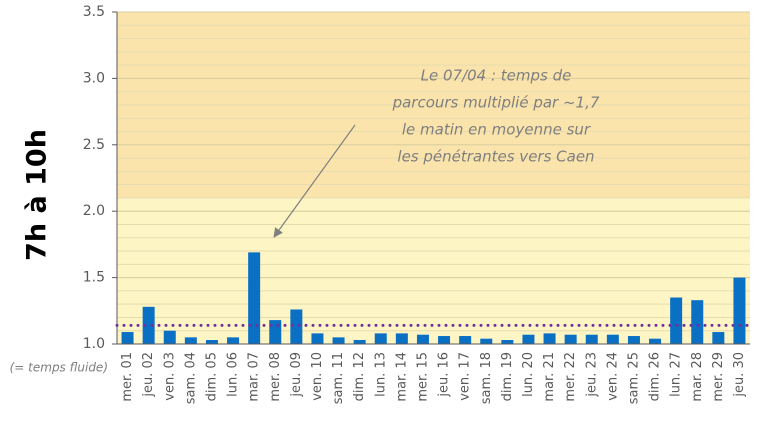 The image size is (757, 425). Describe the element at coordinates (127, 377) in the screenshot. I see `x-tick-label: mer. 01` at that location.